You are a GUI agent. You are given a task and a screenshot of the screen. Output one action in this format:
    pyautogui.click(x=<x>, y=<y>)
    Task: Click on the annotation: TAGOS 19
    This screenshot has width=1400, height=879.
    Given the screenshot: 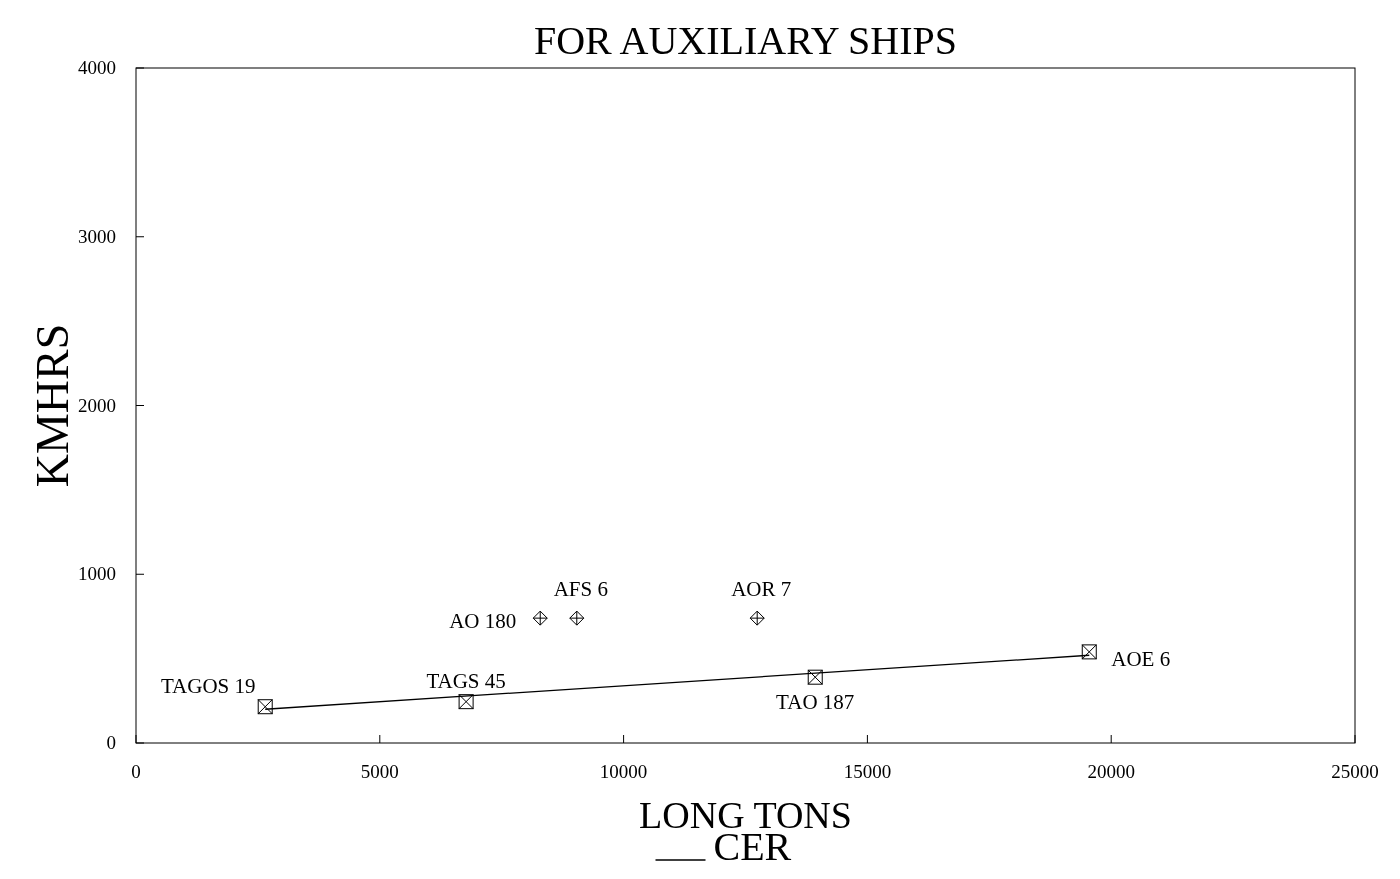 What is the action you would take?
    pyautogui.click(x=208, y=685)
    